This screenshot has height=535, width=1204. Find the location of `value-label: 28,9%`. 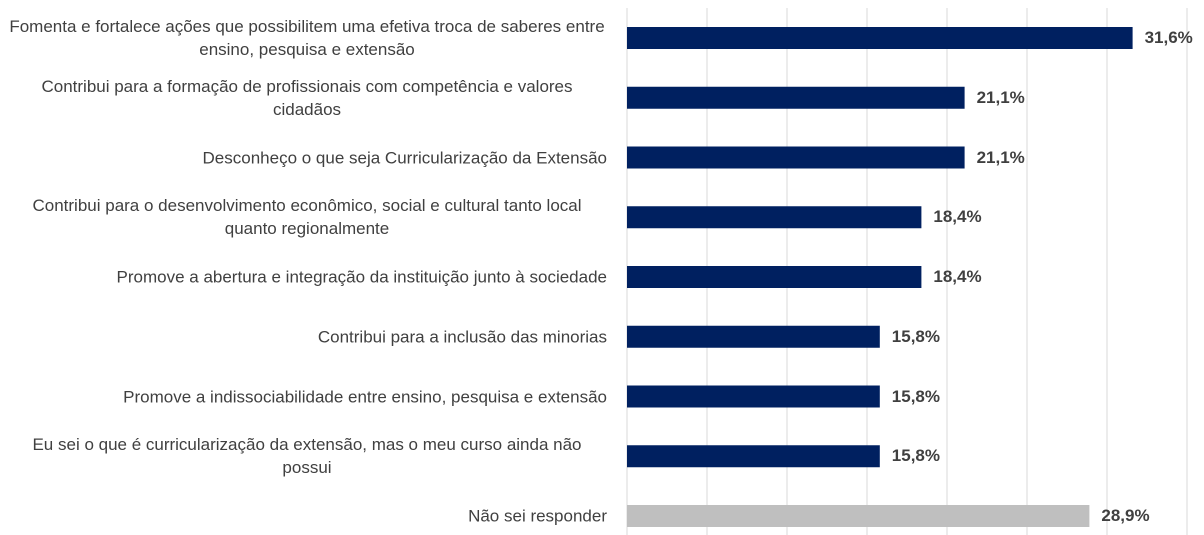

value-label: 28,9% is located at coordinates (1125, 516).